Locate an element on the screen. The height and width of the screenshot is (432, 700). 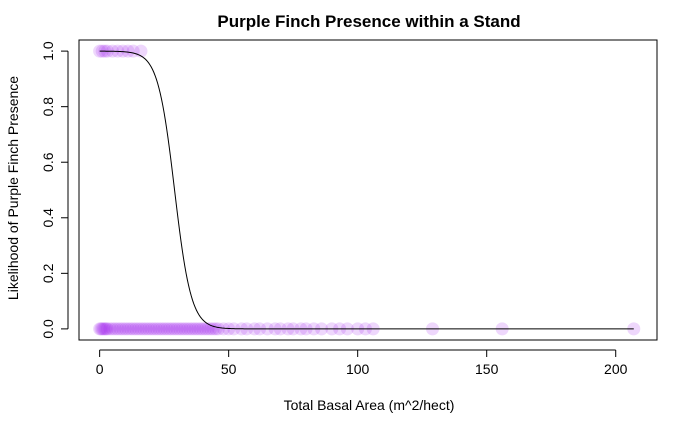
y-tick-label: 0.6 is located at coordinates (48, 162).